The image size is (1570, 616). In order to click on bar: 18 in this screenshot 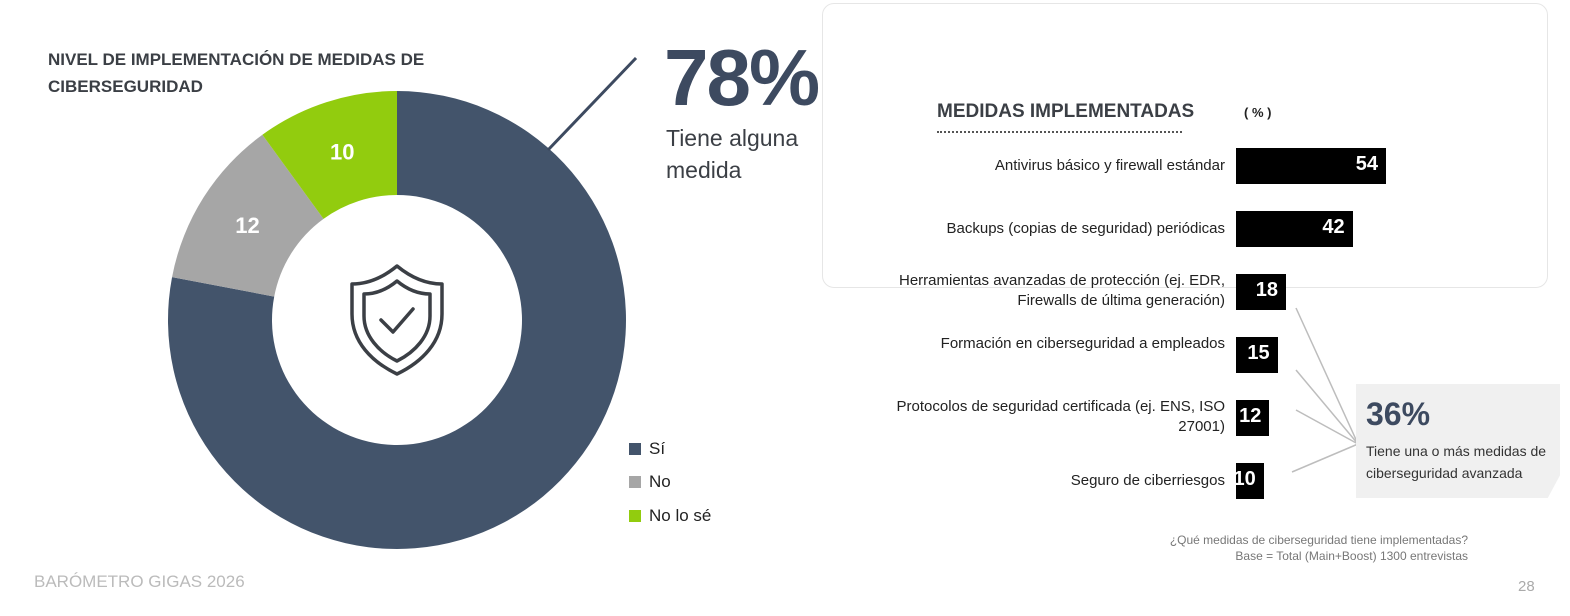, I will do `click(1261, 292)`.